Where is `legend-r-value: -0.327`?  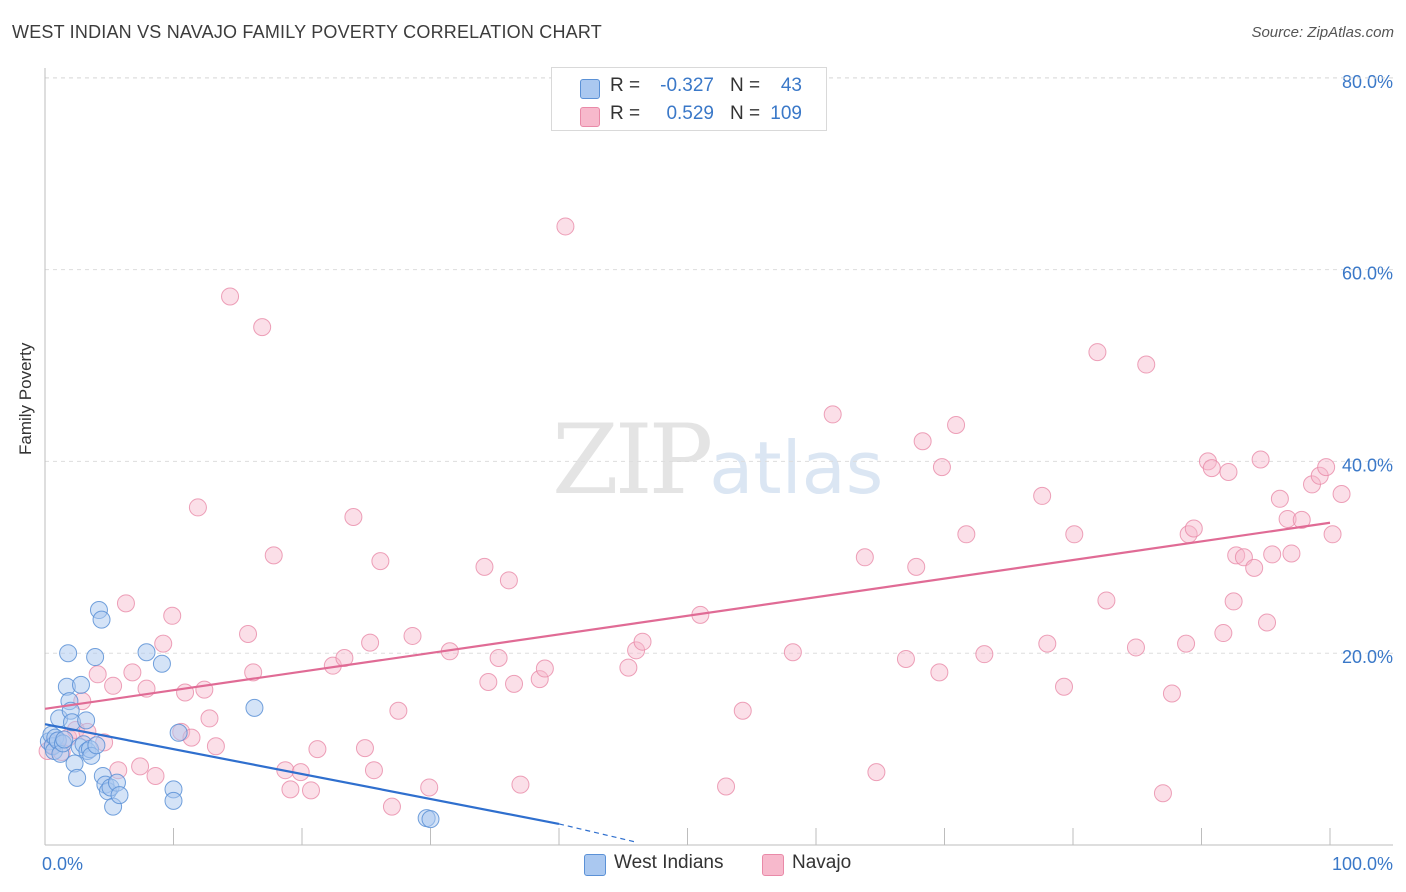 legend-r-value: -0.327 is located at coordinates (687, 85).